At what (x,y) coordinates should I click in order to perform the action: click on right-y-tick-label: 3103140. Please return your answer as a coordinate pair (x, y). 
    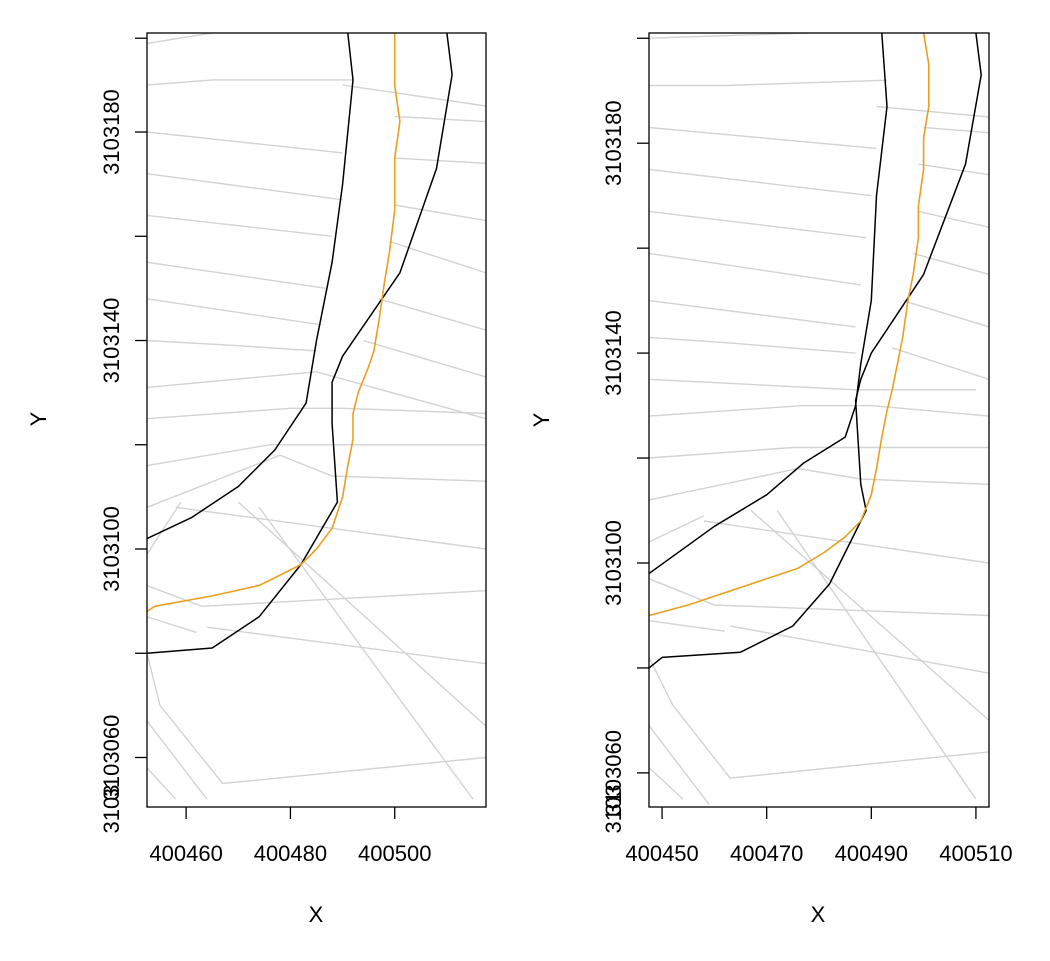
    Looking at the image, I should click on (613, 353).